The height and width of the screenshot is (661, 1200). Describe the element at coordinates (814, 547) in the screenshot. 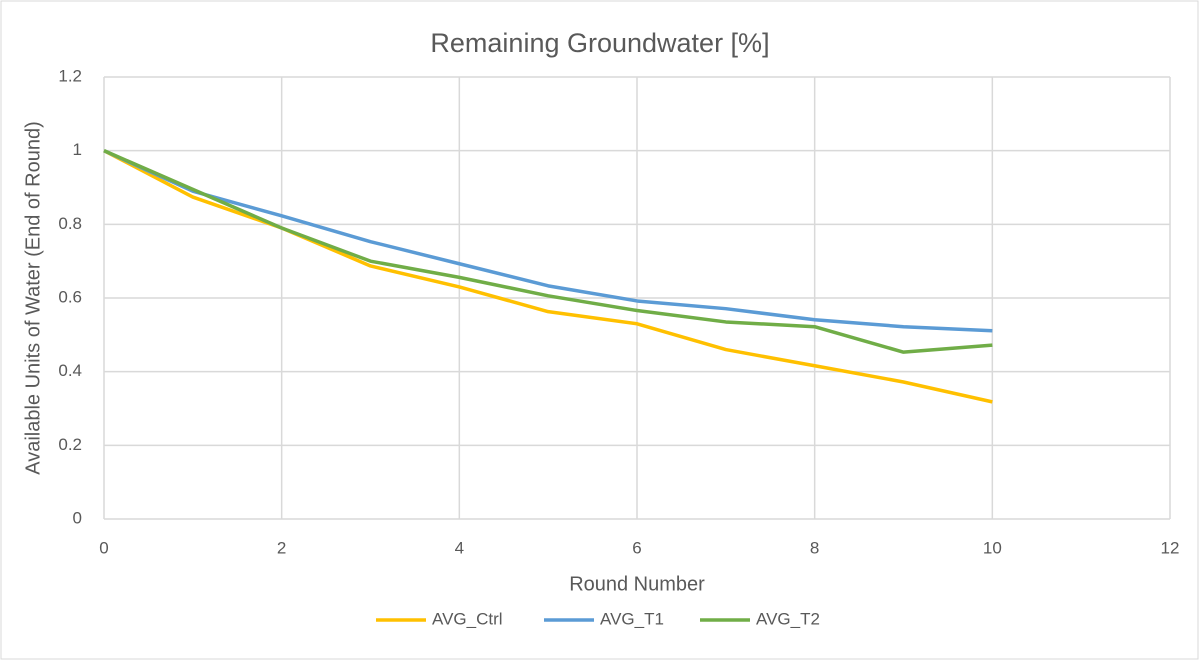

I see `x-tick-label: 8` at that location.